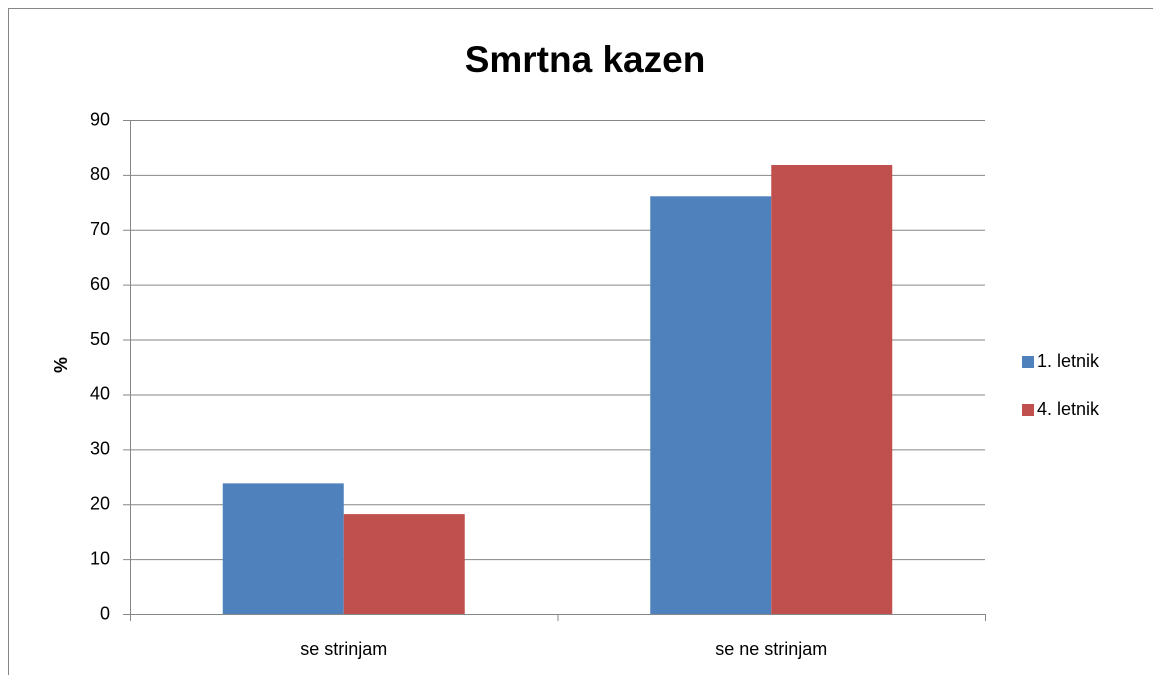 The image size is (1153, 675). Describe the element at coordinates (585, 59) in the screenshot. I see `chart-title: Smrtna kazen` at that location.